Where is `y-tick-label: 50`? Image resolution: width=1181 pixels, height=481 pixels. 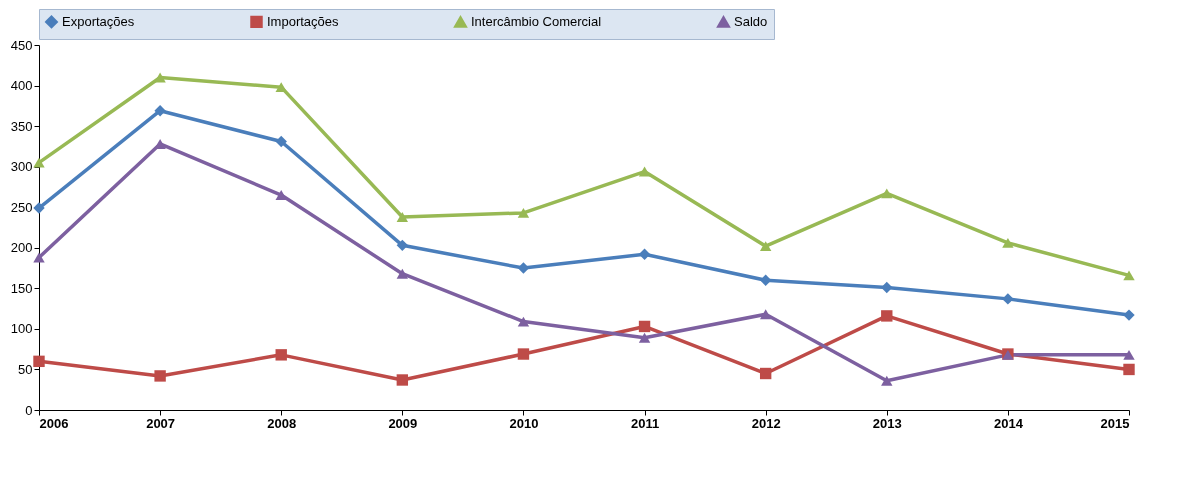 y-tick-label: 50 is located at coordinates (25, 369).